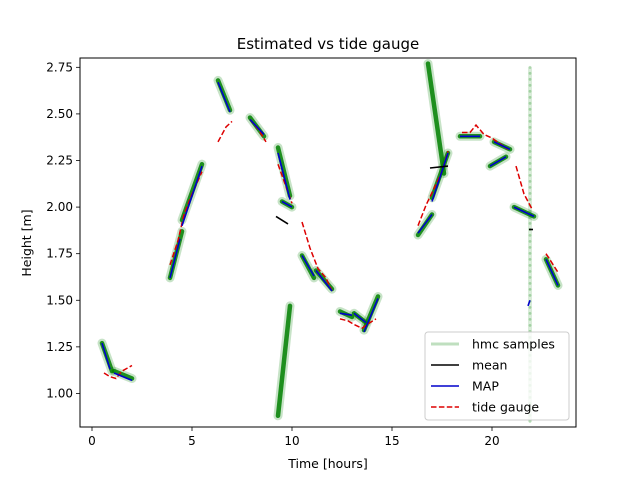 The width and height of the screenshot is (640, 480). What do you see at coordinates (513, 344) in the screenshot?
I see `legend-label-0: hmc samples` at bounding box center [513, 344].